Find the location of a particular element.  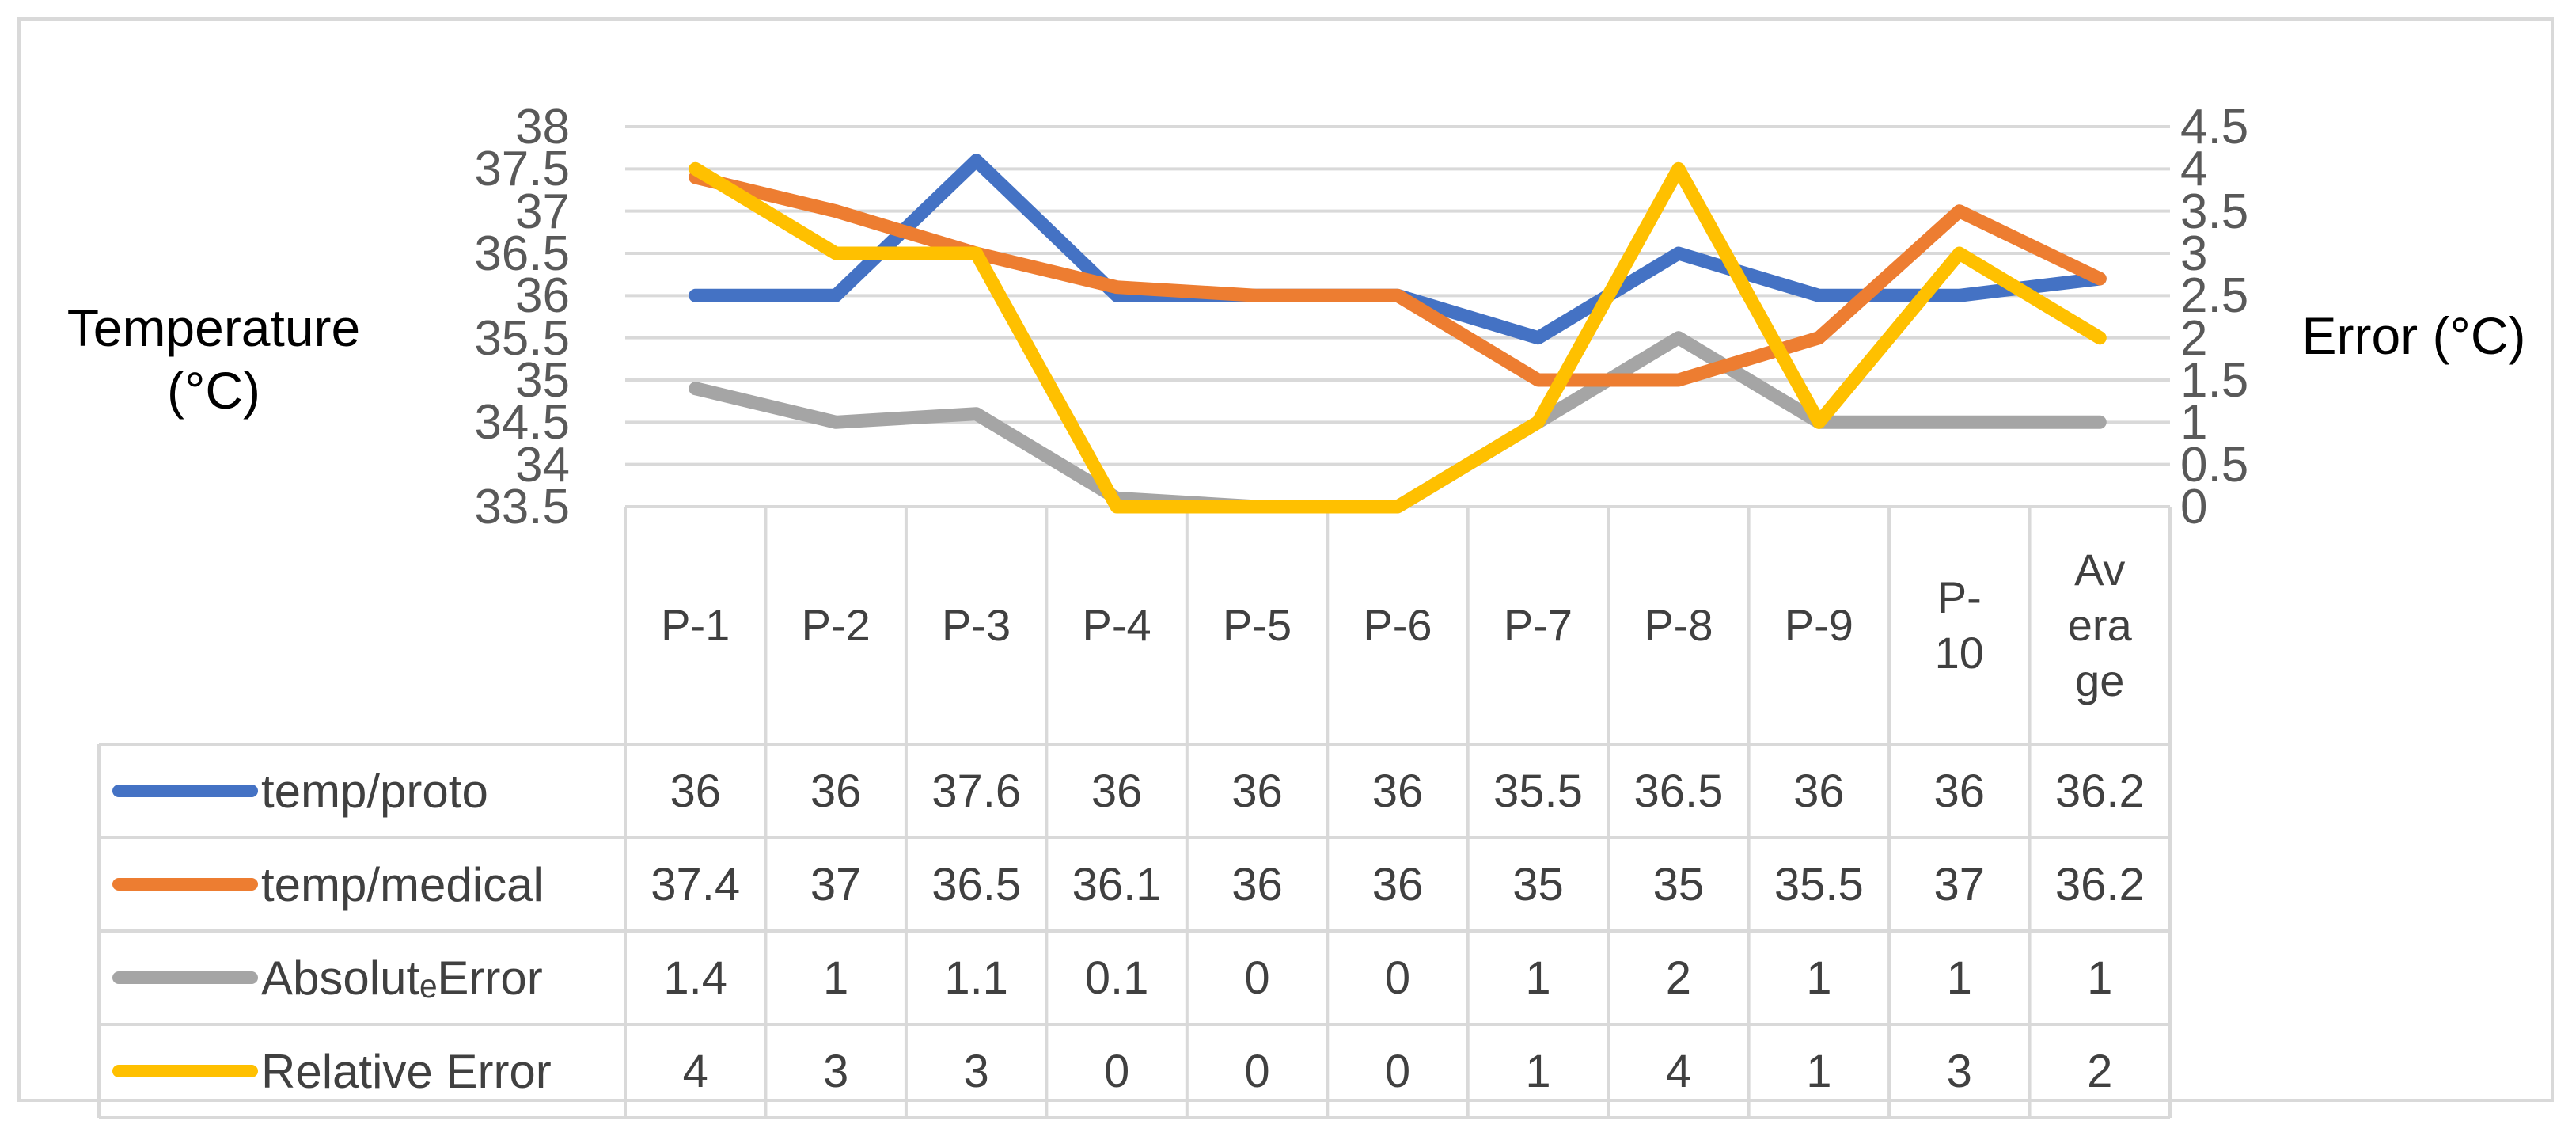

legend-label: temp/medical is located at coordinates (402, 884).